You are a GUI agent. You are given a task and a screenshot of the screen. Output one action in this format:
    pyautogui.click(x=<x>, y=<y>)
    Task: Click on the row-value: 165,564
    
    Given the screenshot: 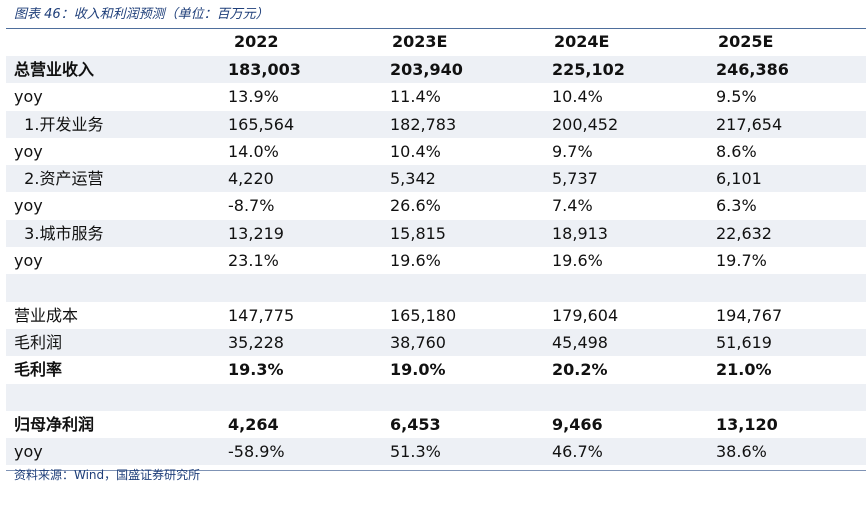 What is the action you would take?
    pyautogui.click(x=261, y=124)
    